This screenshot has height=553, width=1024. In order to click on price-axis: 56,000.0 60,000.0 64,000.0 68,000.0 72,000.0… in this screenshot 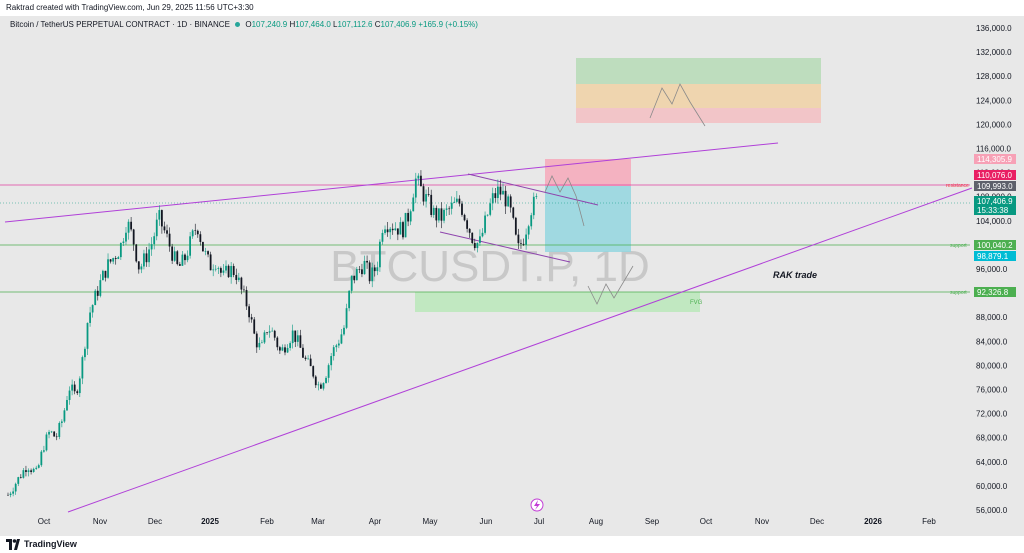, I will do `click(994, 269)`.